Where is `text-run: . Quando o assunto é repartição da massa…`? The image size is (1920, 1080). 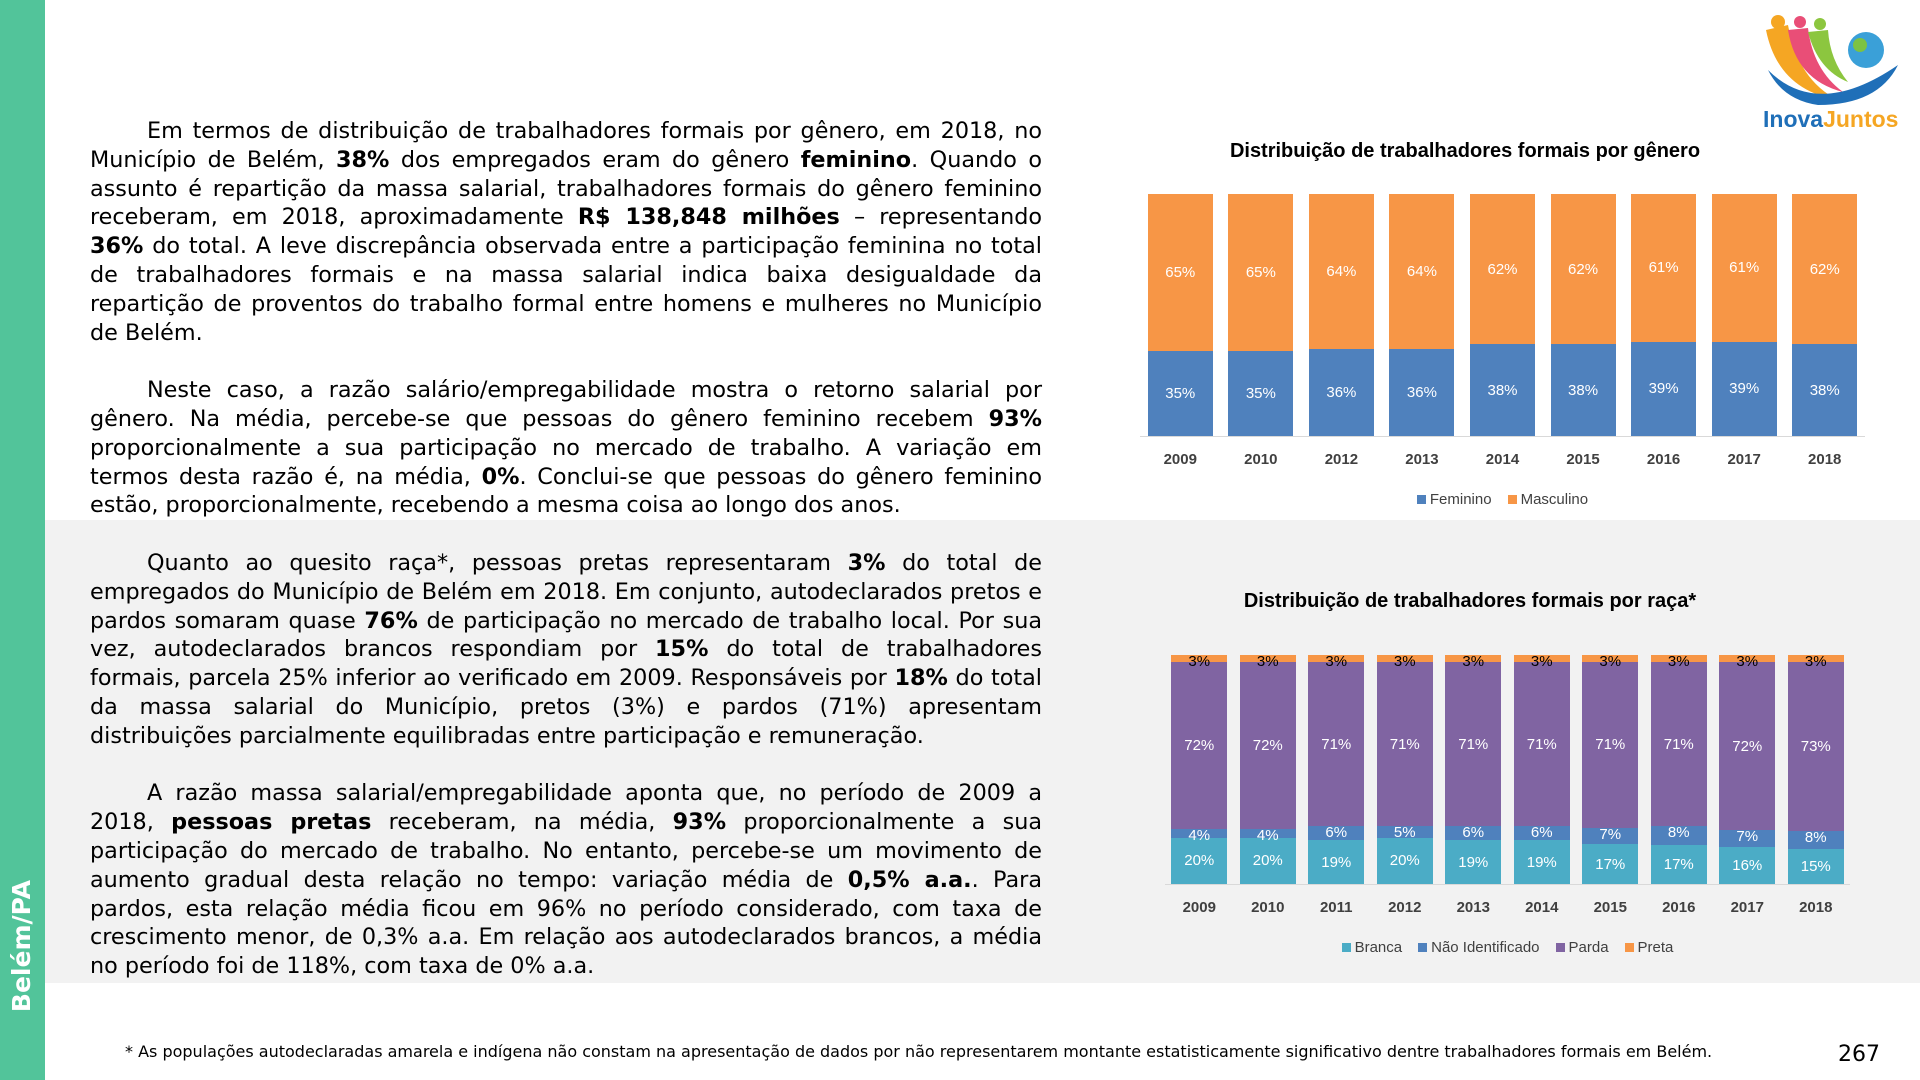
text-run: . Quando o assunto é repartição da massa… is located at coordinates (566, 188).